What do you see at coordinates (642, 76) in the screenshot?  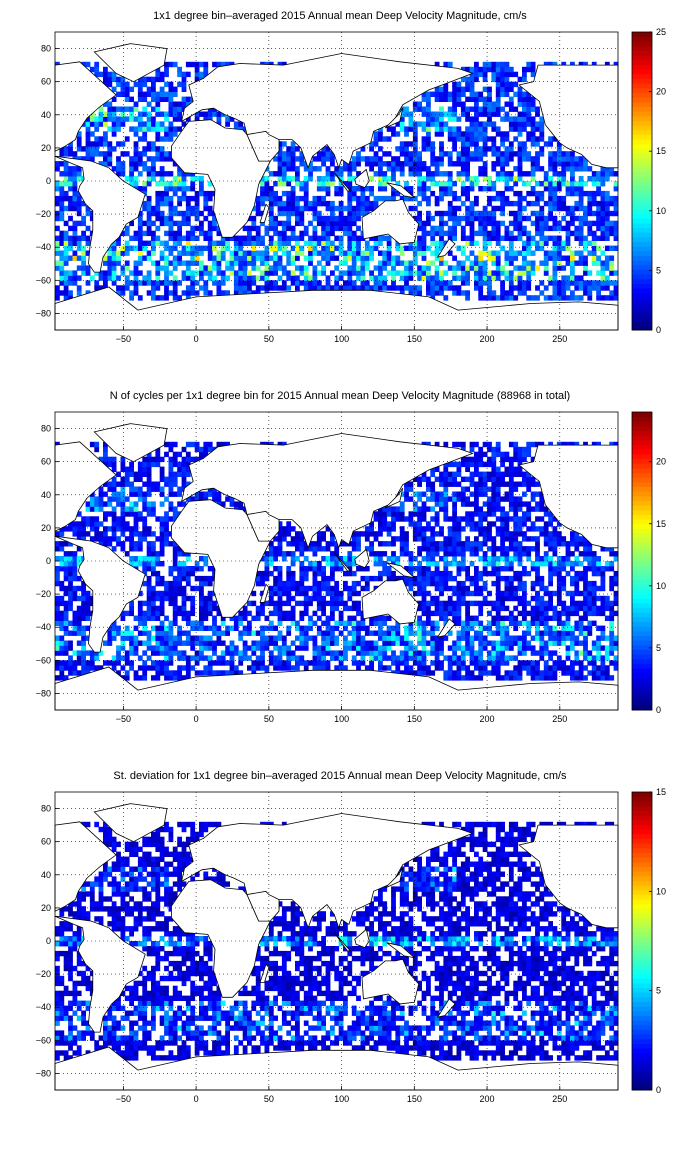 I see `colorbar-step` at bounding box center [642, 76].